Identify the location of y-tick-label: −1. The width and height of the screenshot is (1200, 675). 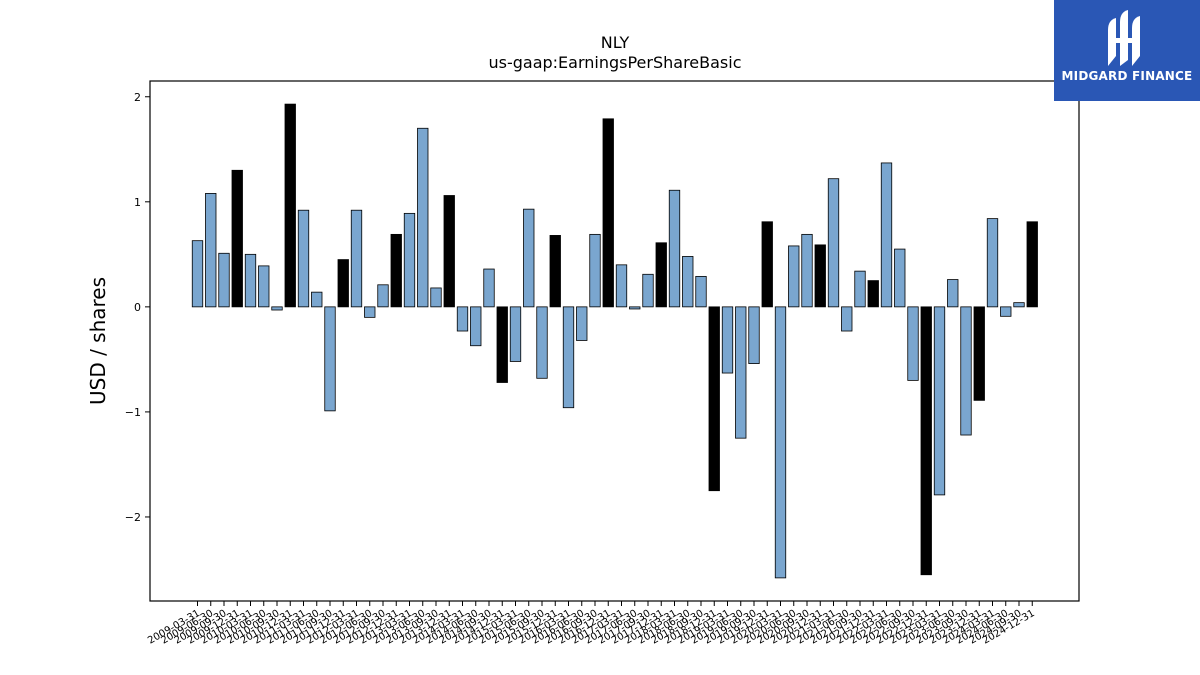
(133, 412).